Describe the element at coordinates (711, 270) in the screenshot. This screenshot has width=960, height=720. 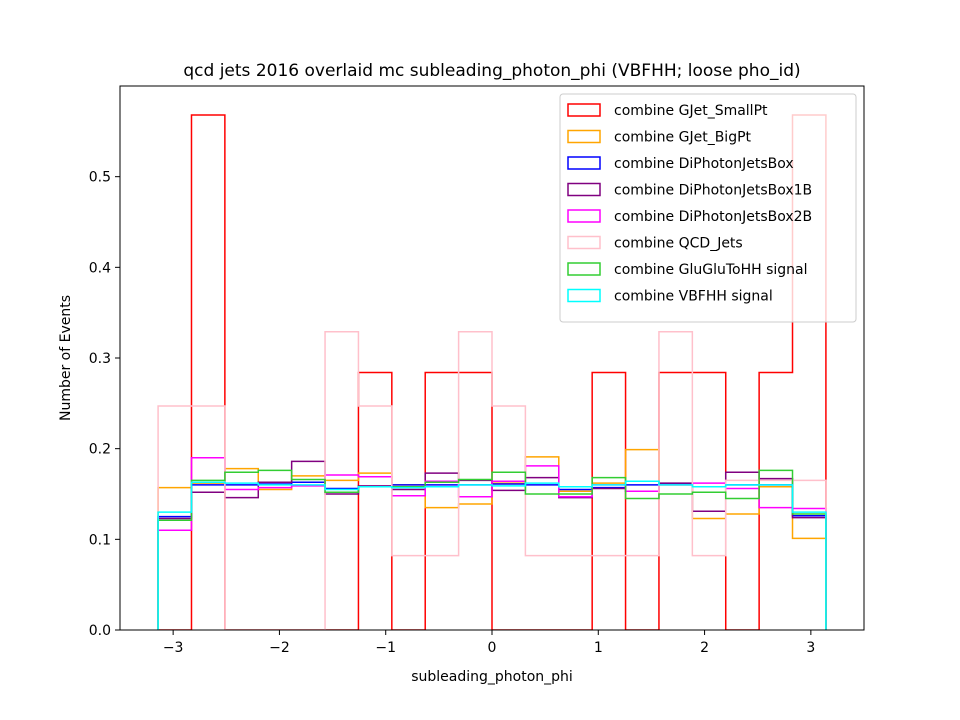
I see `legend-label: combine GluGluToHH signal` at that location.